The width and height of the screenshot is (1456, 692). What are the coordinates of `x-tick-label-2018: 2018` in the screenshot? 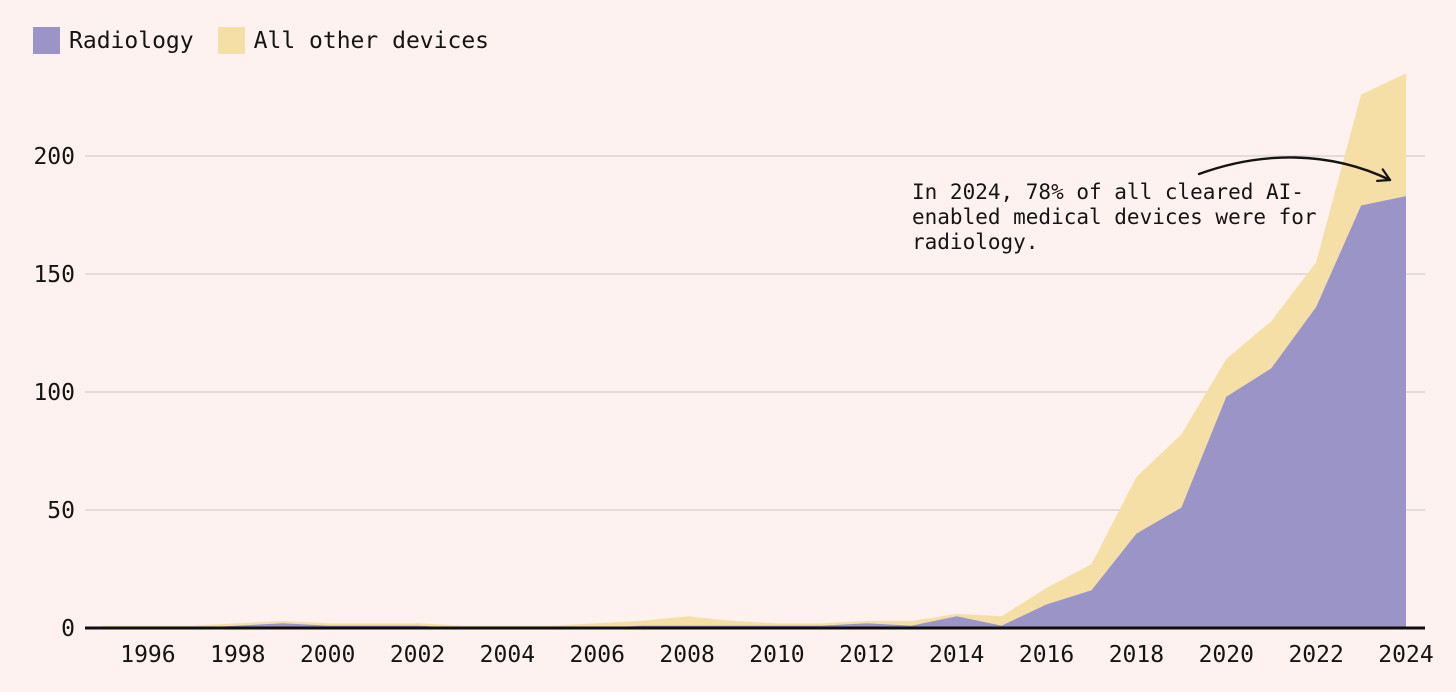 It's located at (1136, 655).